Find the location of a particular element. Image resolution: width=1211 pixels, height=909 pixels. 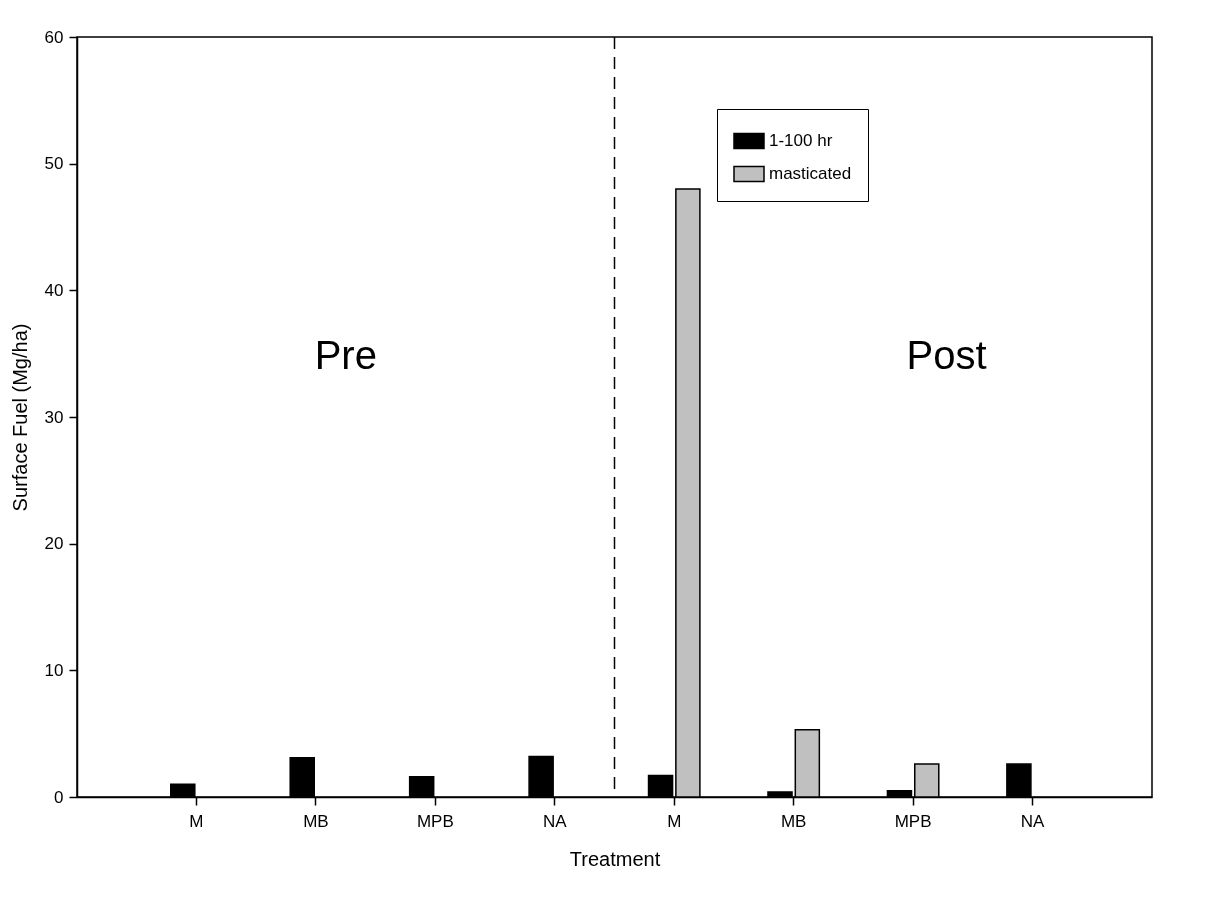

legend-label: masticated is located at coordinates (810, 173).